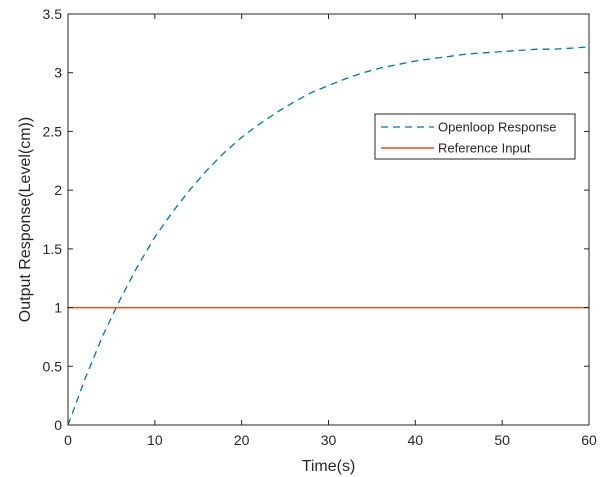 This screenshot has height=477, width=606. I want to click on y-tick-label: 3.5, so click(53, 14).